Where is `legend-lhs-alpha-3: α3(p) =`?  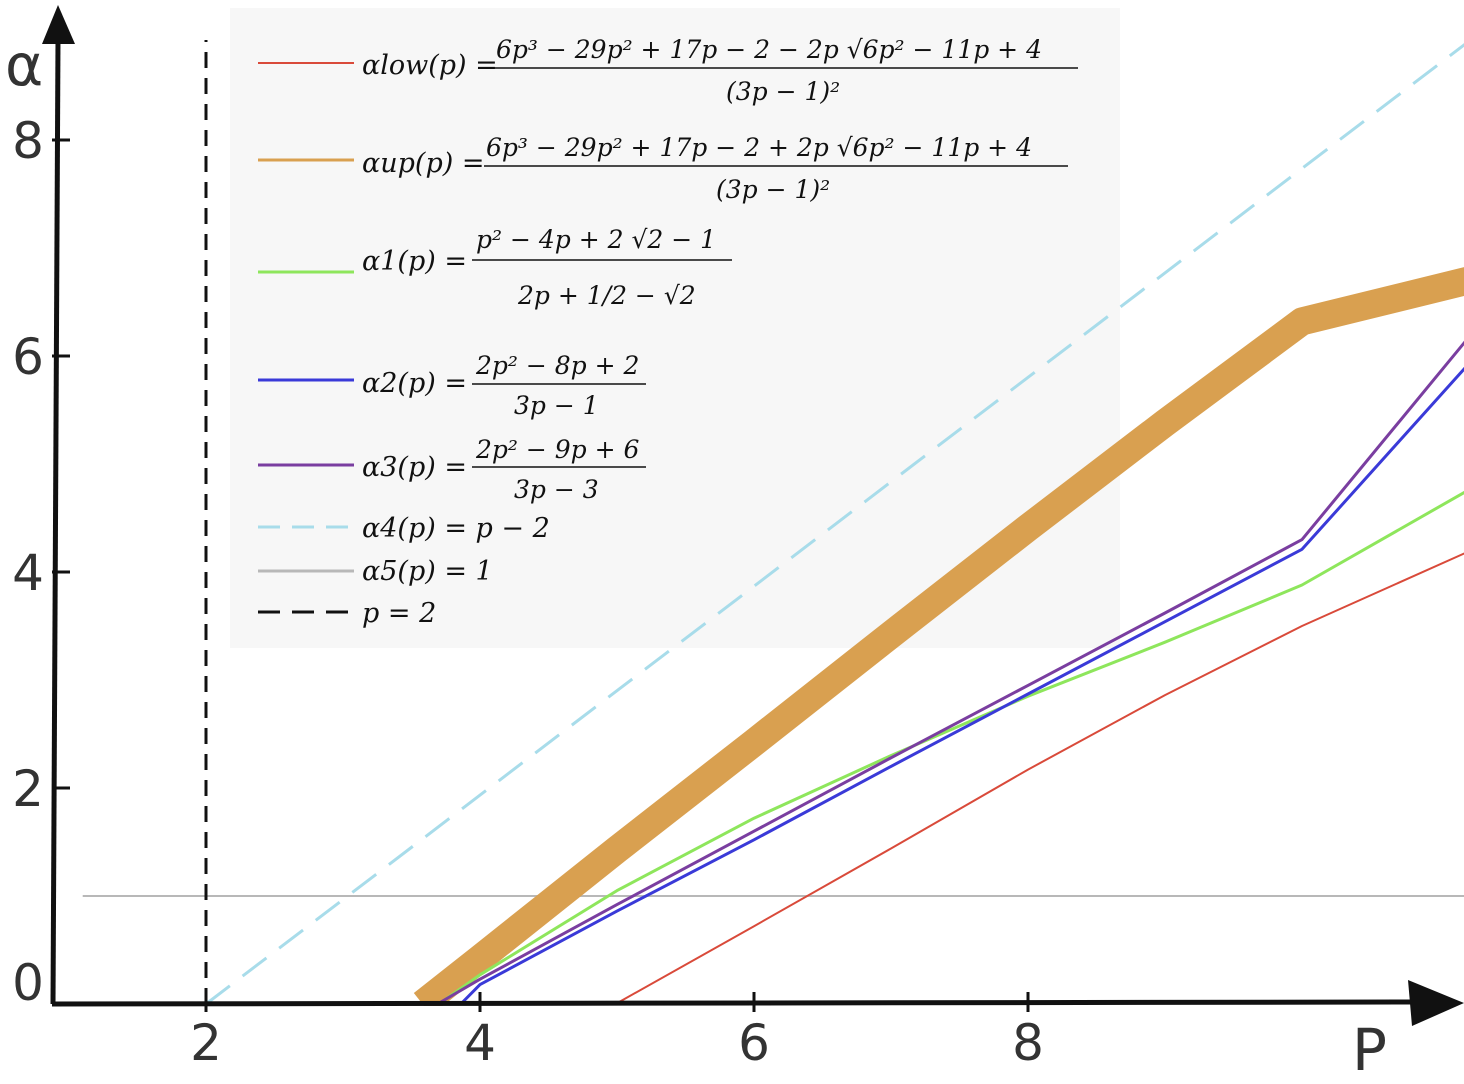
legend-lhs-alpha-3: α3(p) = is located at coordinates (414, 467).